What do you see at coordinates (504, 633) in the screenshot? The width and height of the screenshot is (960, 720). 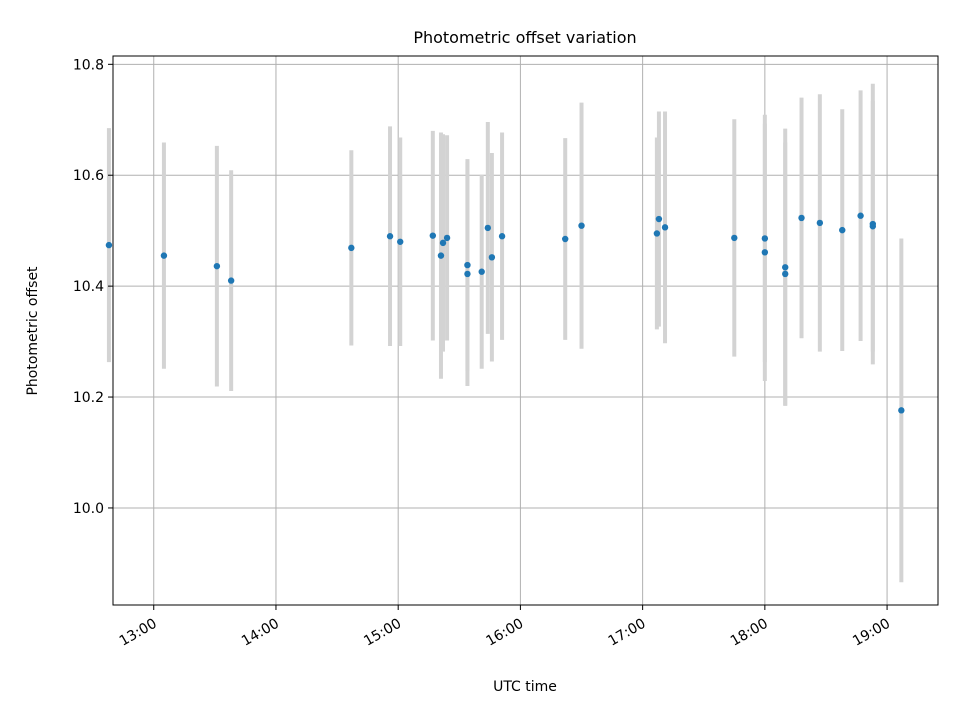 I see `x-tick-label: 16:00` at bounding box center [504, 633].